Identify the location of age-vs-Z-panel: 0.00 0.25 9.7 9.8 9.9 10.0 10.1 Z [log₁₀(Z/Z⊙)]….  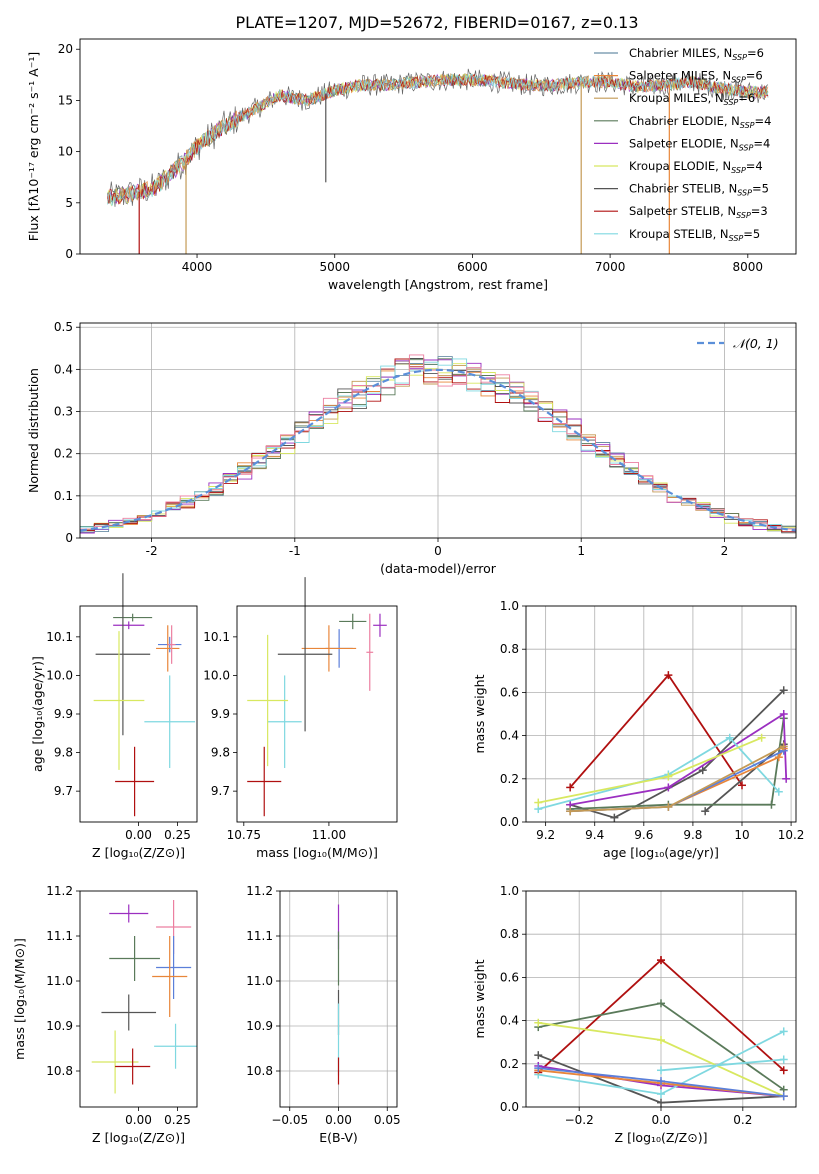
(113, 716).